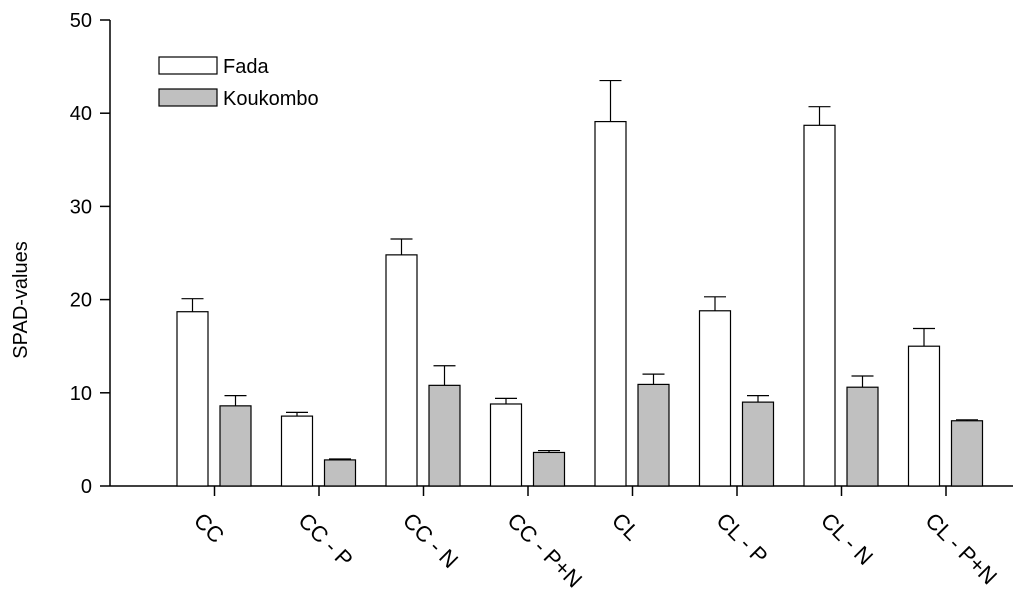  I want to click on x-tick-label: CC - P+N, so click(544, 550).